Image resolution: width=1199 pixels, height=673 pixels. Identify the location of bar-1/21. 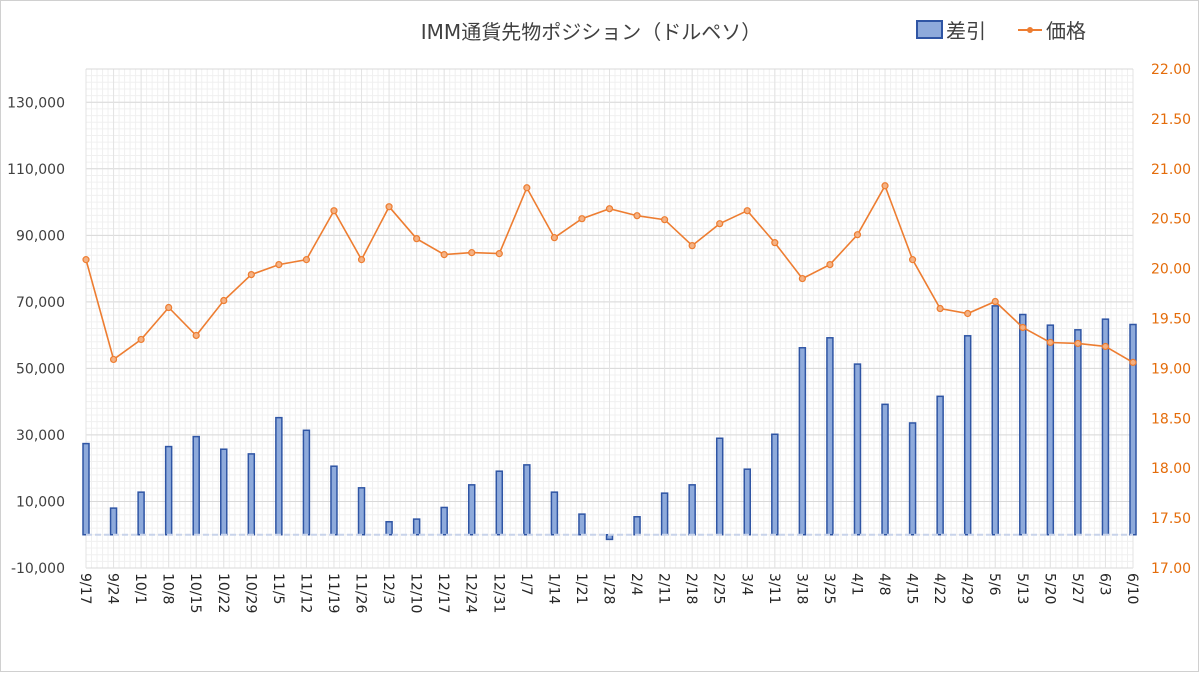
(582, 524).